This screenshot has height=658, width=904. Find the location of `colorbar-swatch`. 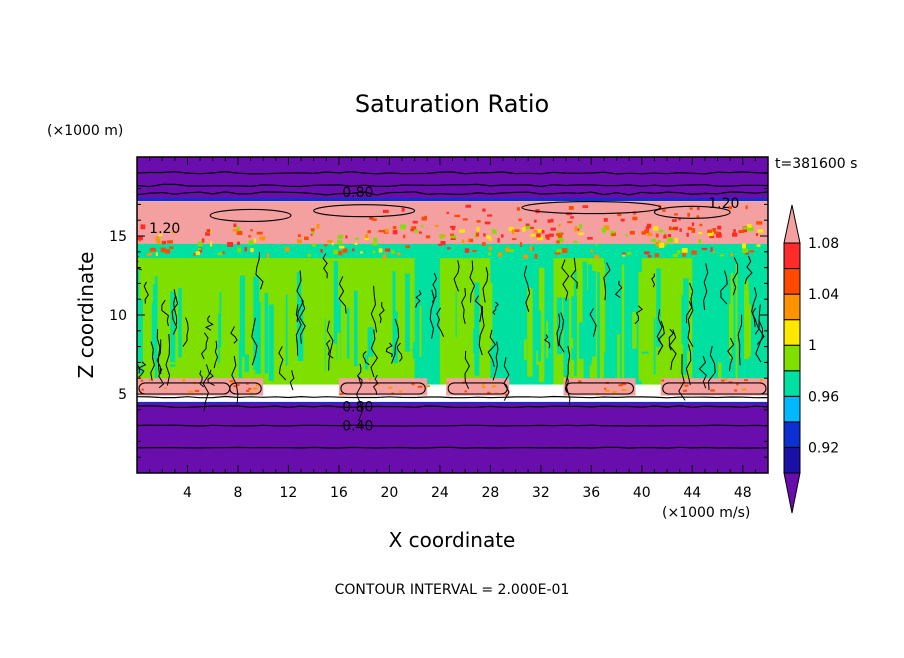

colorbar-swatch is located at coordinates (792, 307).